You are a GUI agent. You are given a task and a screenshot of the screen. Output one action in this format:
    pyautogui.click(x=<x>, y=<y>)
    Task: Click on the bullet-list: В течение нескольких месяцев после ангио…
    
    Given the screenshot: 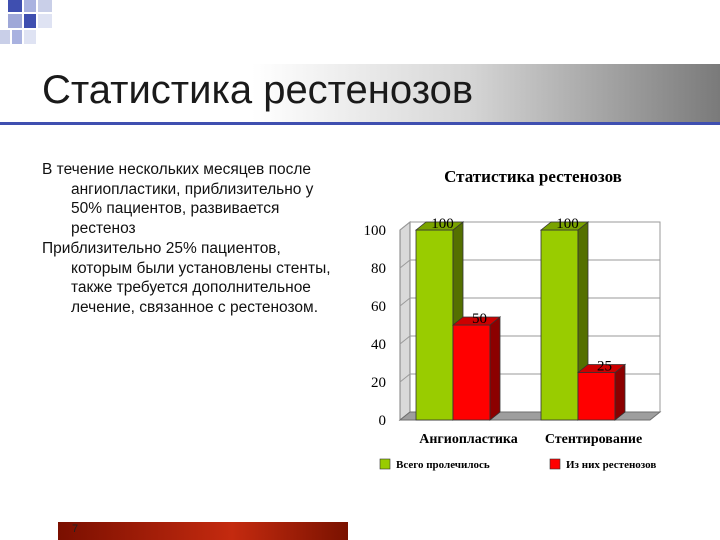 What is the action you would take?
    pyautogui.click(x=192, y=239)
    